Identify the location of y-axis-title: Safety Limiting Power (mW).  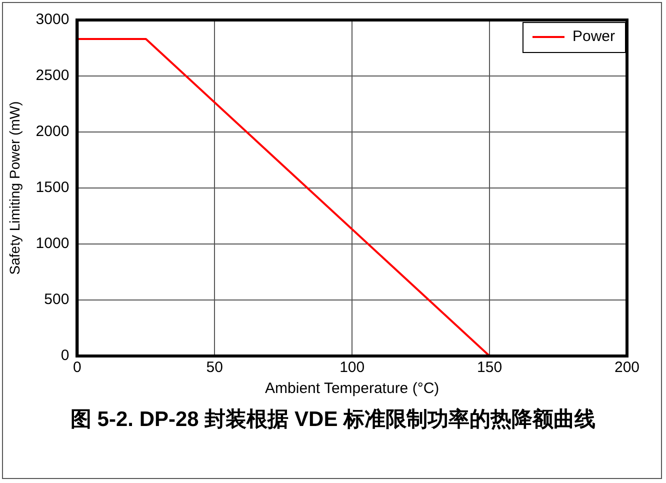
(14, 188).